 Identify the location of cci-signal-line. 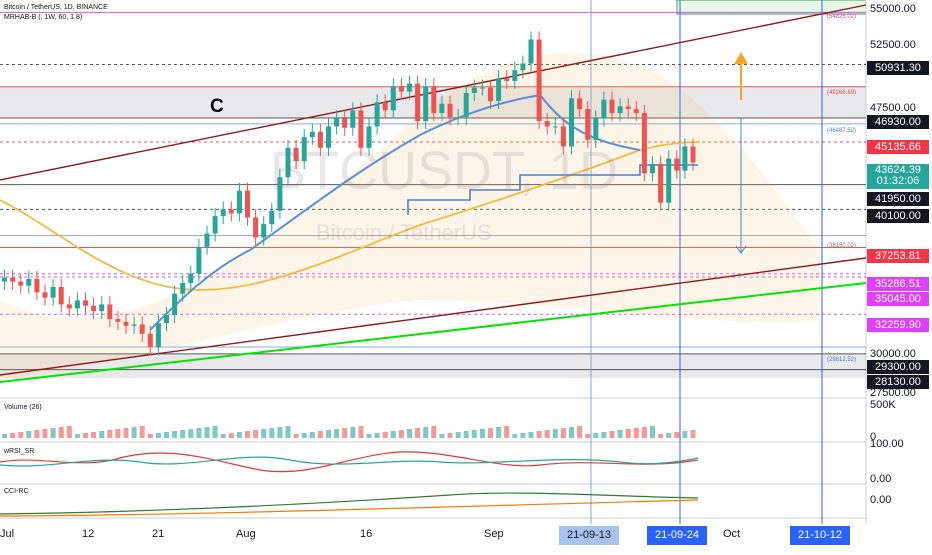
(349, 508).